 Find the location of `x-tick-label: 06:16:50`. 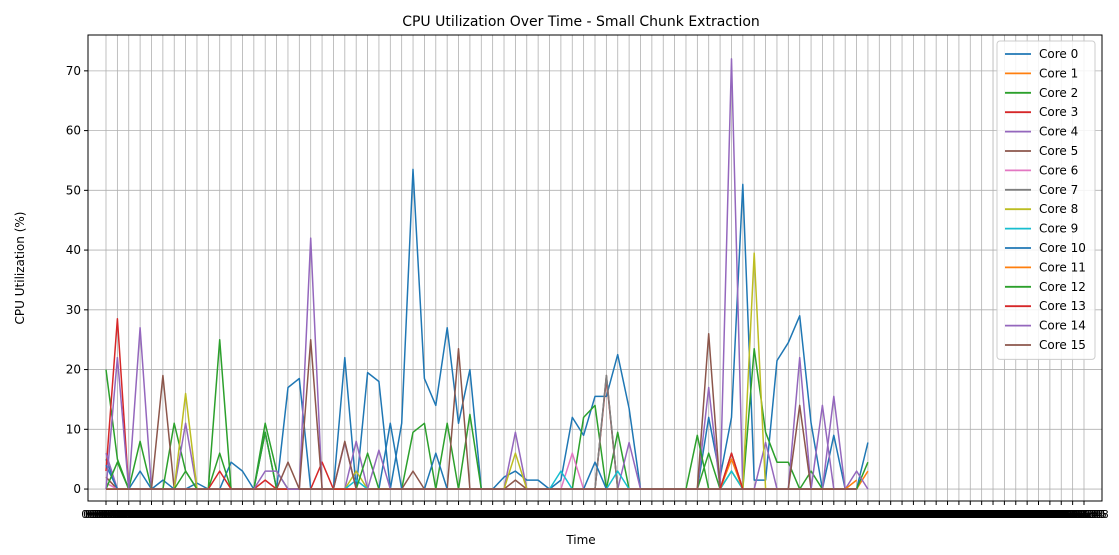

x-tick-label: 06:16:50 is located at coordinates (429, 514).